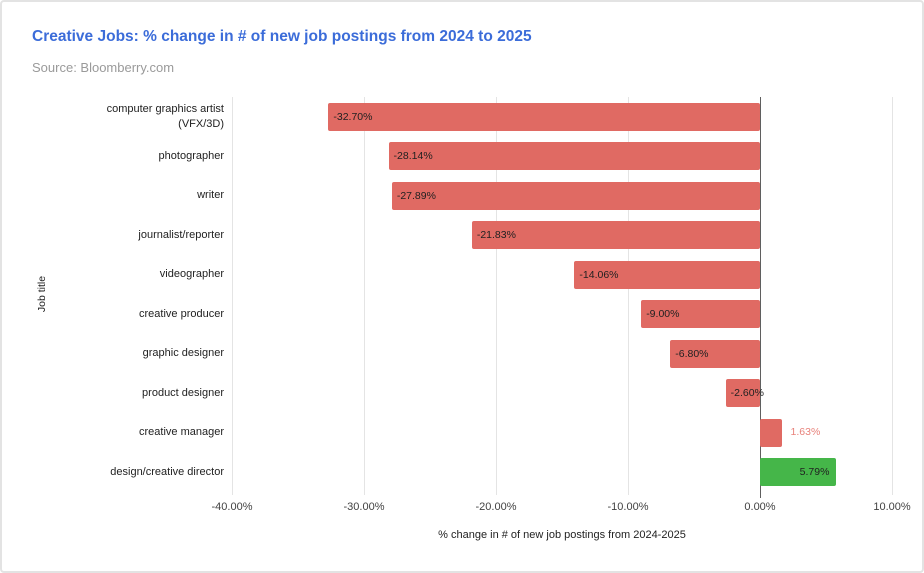 The width and height of the screenshot is (924, 573). What do you see at coordinates (165, 116) in the screenshot?
I see `category-label: computer graphics artist (VFX/3D)` at bounding box center [165, 116].